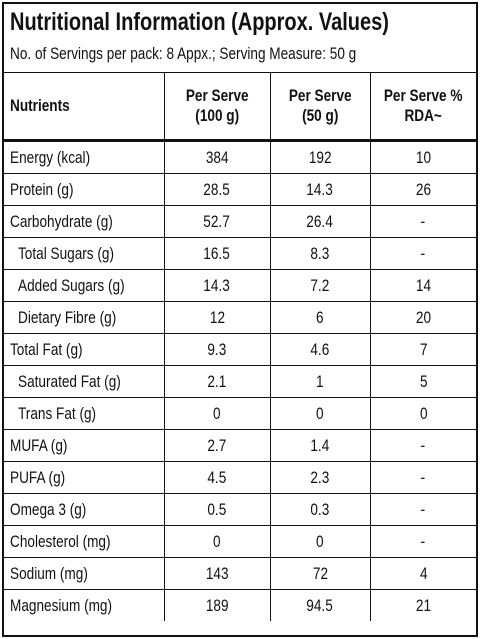 This screenshot has height=639, width=480. I want to click on nutrient-name: Sodium (mg), so click(49, 573).